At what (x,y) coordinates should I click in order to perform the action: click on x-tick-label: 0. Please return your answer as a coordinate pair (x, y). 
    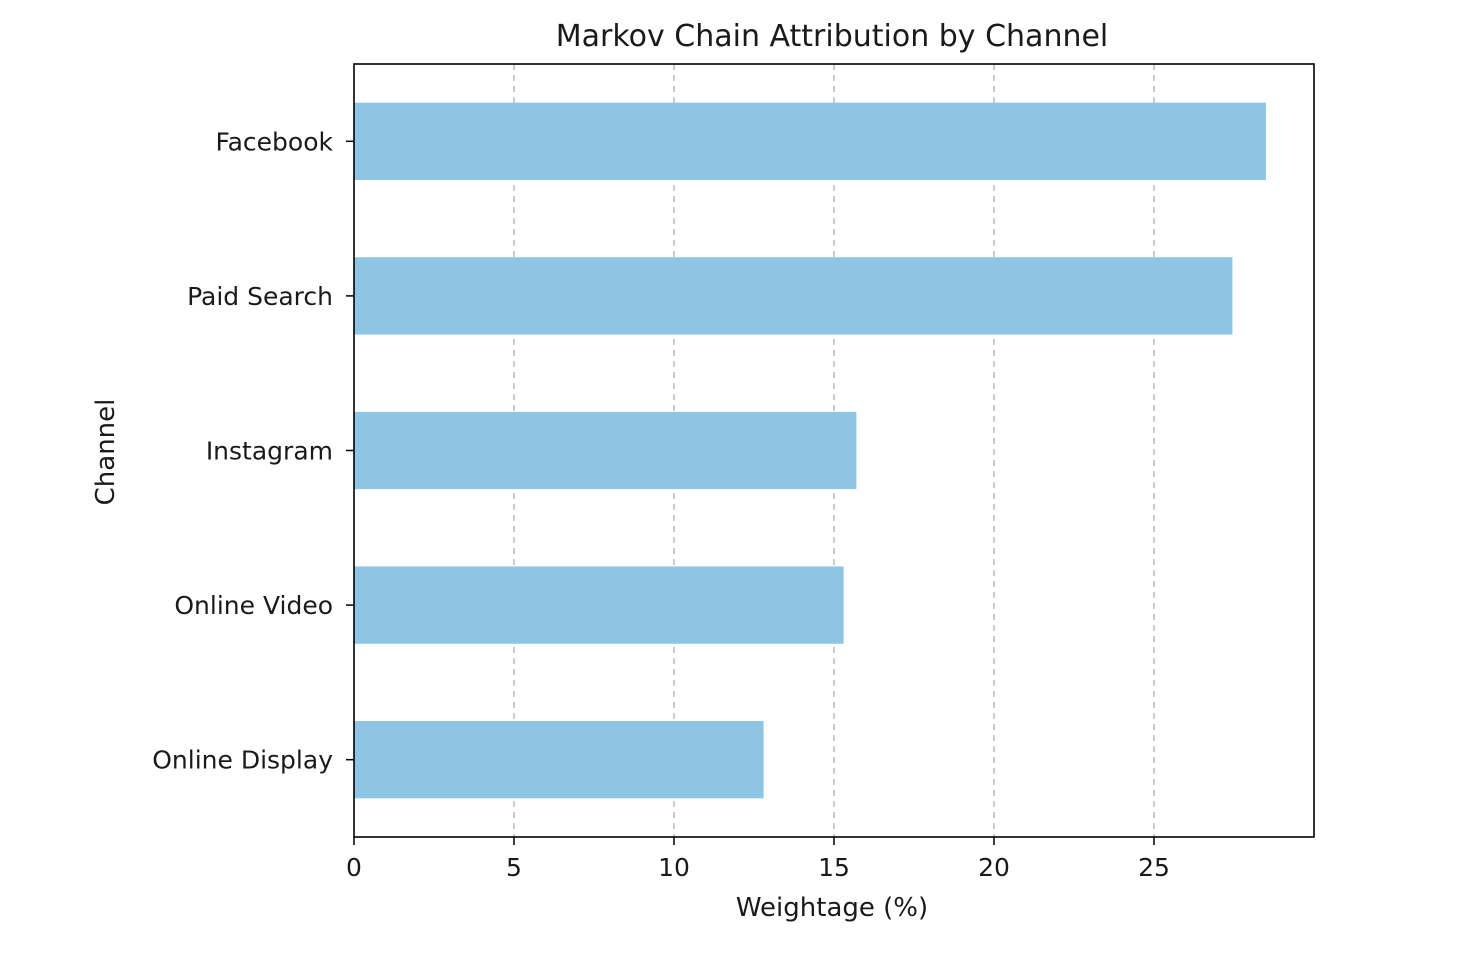
    Looking at the image, I should click on (354, 867).